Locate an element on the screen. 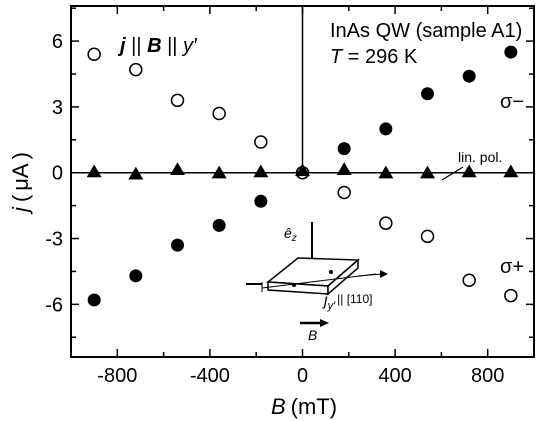 The width and height of the screenshot is (545, 421). sample-title: InAs QW (sample A1) is located at coordinates (426, 31).